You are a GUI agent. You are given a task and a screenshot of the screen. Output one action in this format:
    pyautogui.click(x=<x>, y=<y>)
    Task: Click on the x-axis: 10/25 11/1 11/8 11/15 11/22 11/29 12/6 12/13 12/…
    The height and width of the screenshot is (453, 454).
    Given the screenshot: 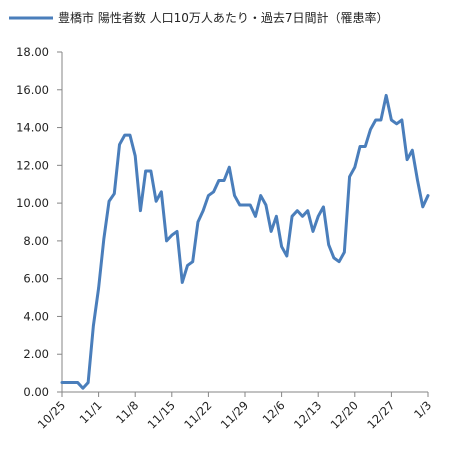 What is the action you would take?
    pyautogui.click(x=234, y=411)
    